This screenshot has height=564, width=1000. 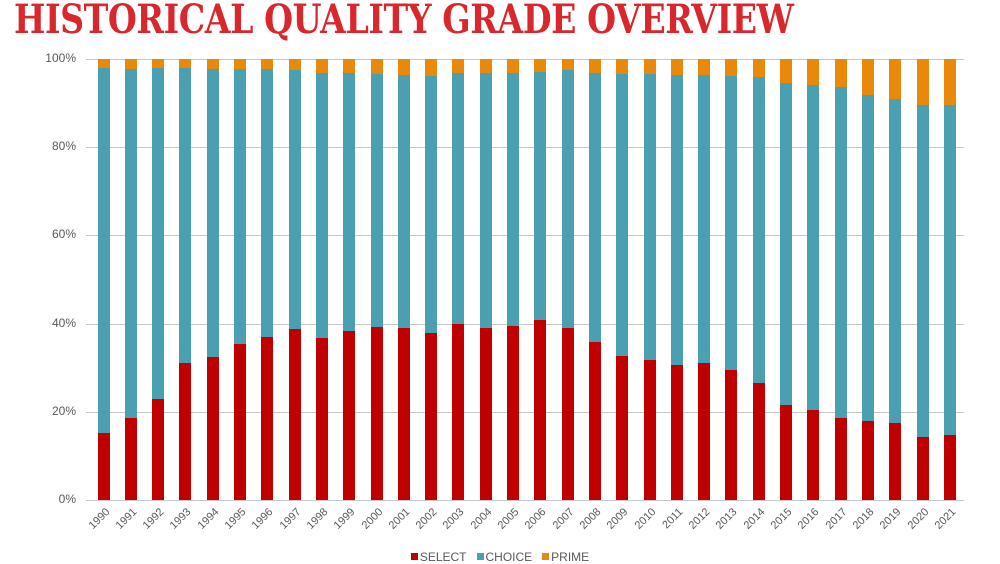 I want to click on bar-1998, so click(x=321, y=279).